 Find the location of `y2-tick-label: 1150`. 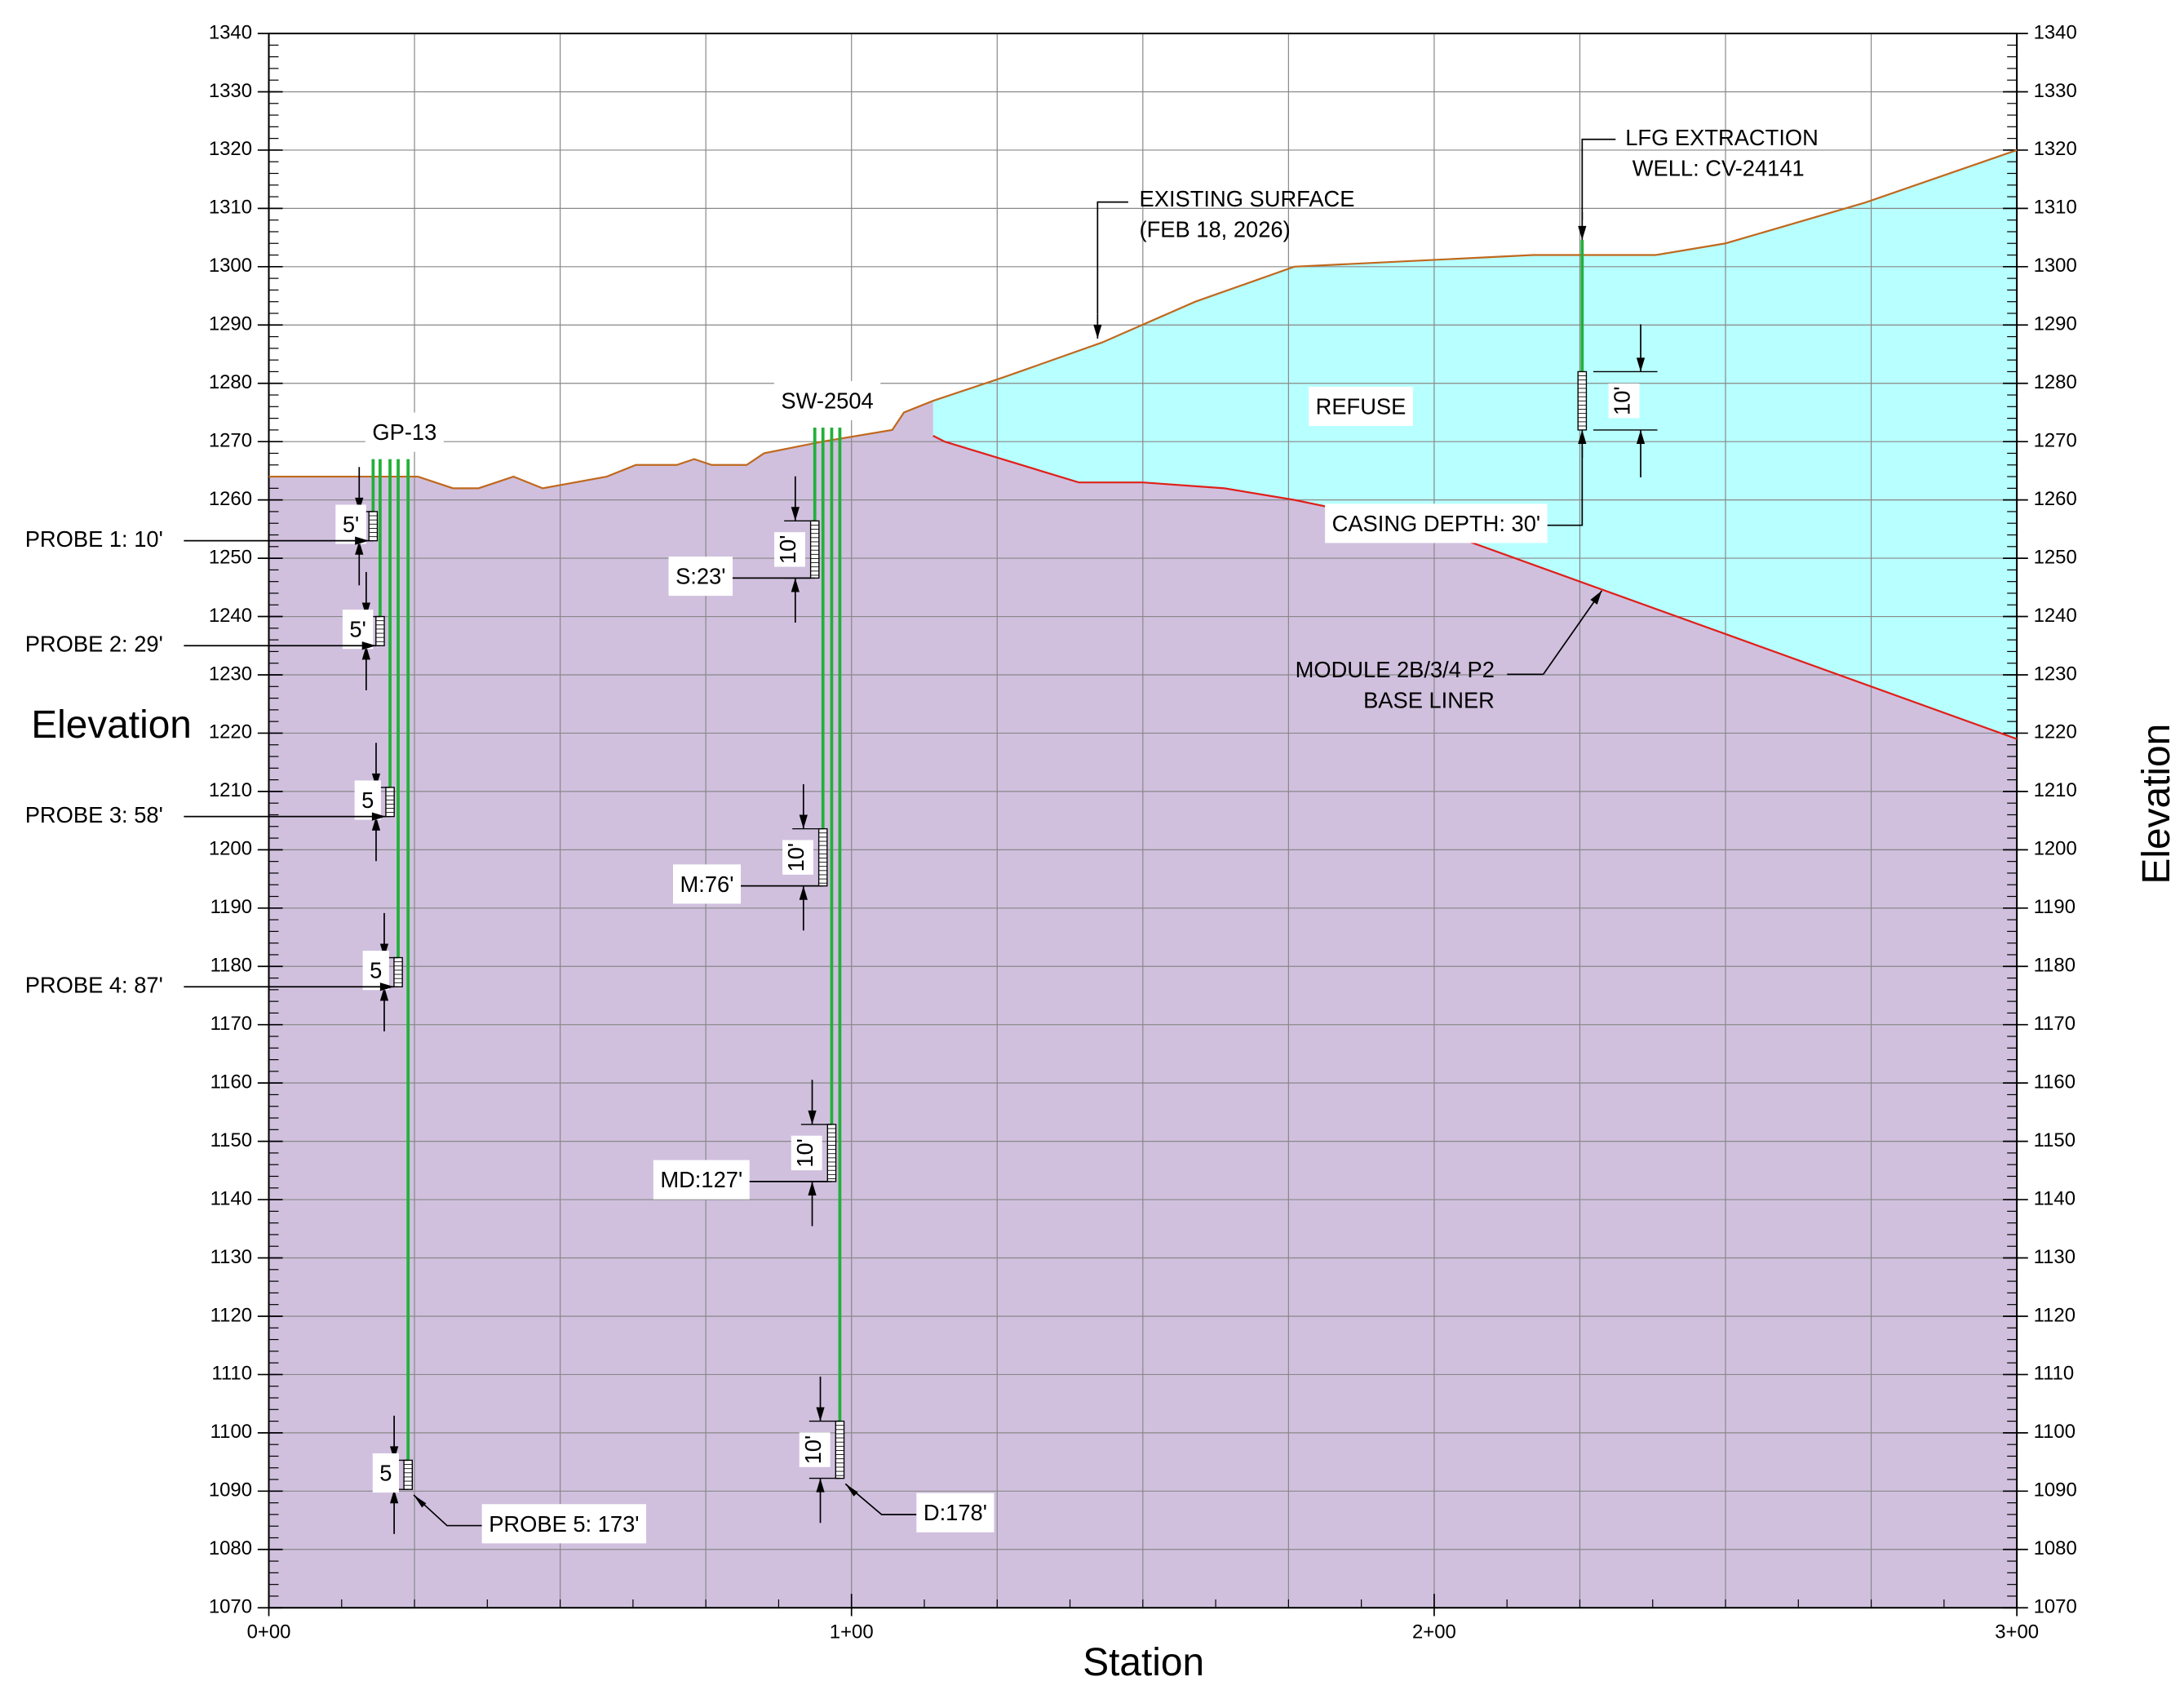

y2-tick-label: 1150 is located at coordinates (2055, 1140).